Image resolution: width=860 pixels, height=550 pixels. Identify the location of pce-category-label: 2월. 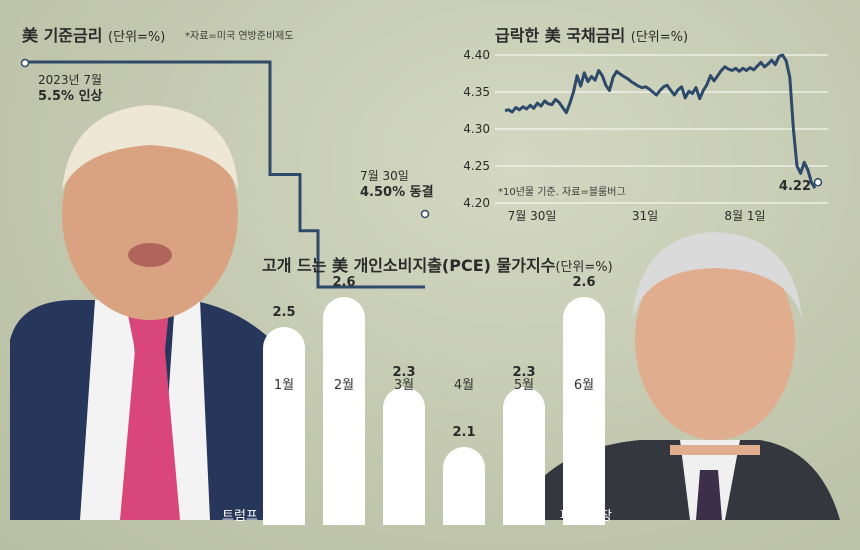
(344, 385).